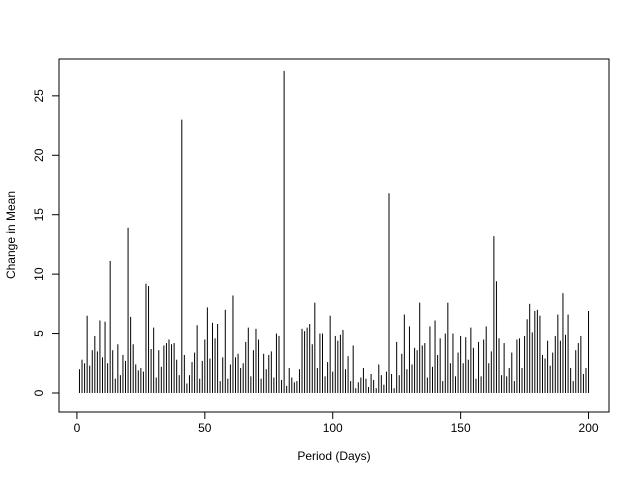  Describe the element at coordinates (39, 96) in the screenshot. I see `y-tick-label: 25` at that location.